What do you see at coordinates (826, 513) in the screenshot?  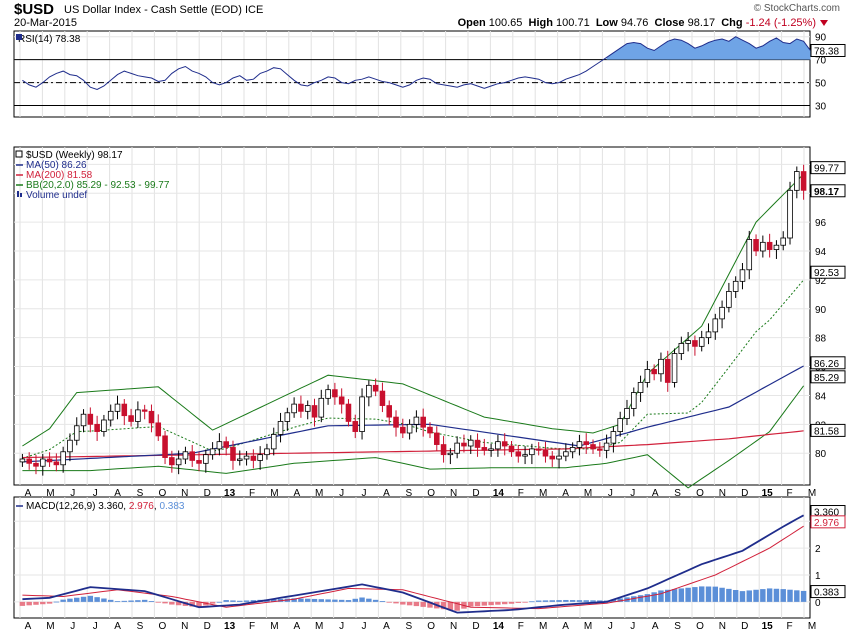 I see `macd-value-label: 3.360` at bounding box center [826, 513].